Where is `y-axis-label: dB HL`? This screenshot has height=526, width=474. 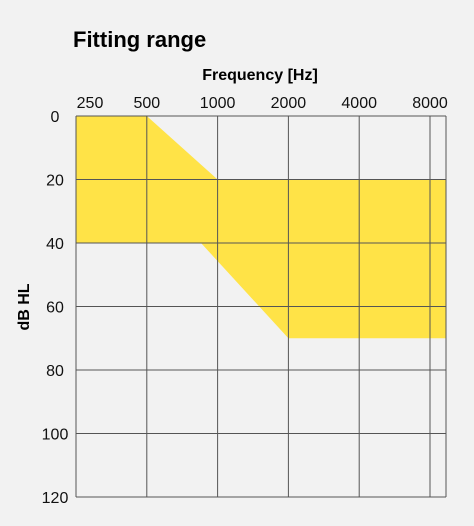 y-axis-label: dB HL is located at coordinates (24, 306).